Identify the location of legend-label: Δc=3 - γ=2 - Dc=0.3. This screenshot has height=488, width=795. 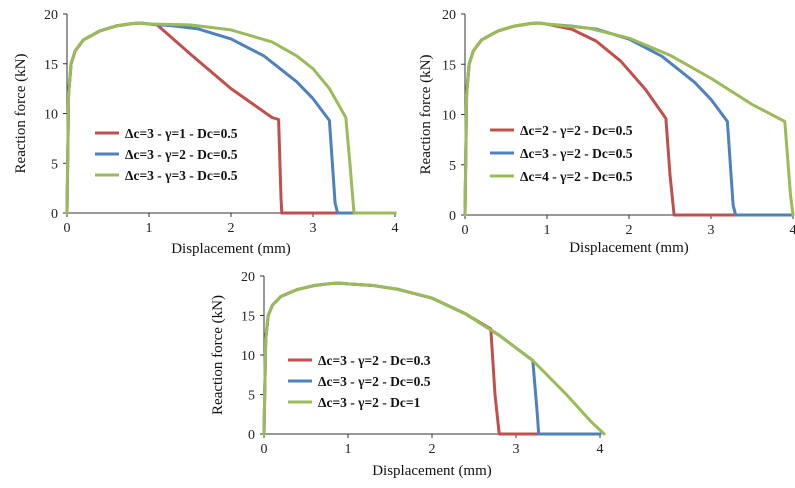
(374, 360).